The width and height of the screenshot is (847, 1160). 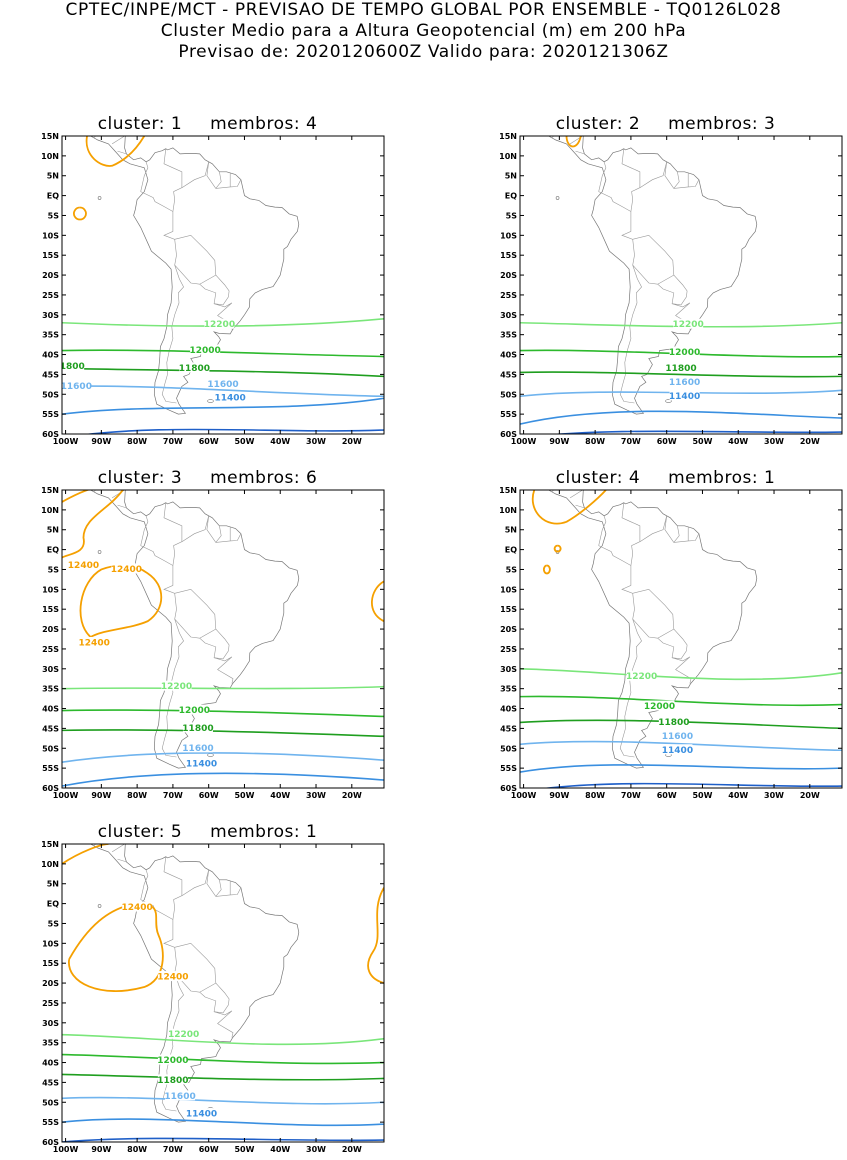 I want to click on lon-tick-label: 30W, so click(x=316, y=1149).